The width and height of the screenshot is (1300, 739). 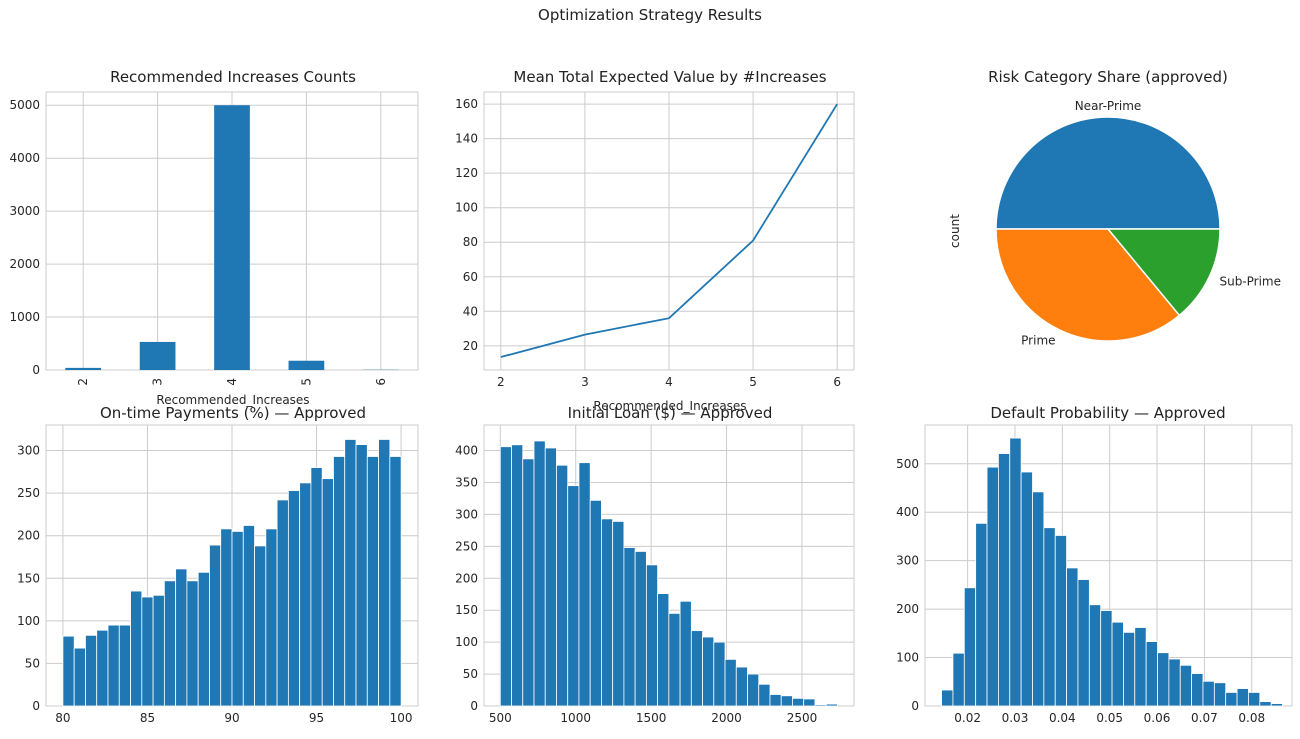 What do you see at coordinates (955, 231) in the screenshot?
I see `y-axis-label: count` at bounding box center [955, 231].